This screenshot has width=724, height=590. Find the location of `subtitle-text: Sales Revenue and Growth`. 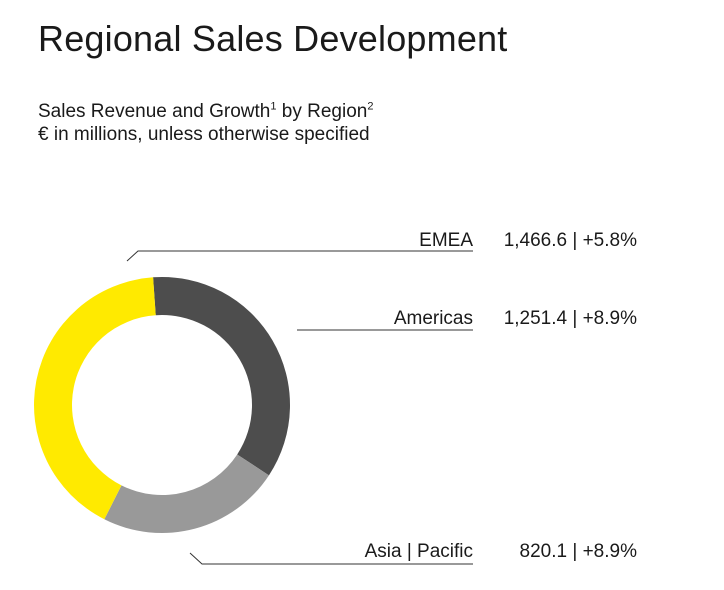

subtitle-text: Sales Revenue and Growth is located at coordinates (154, 111).